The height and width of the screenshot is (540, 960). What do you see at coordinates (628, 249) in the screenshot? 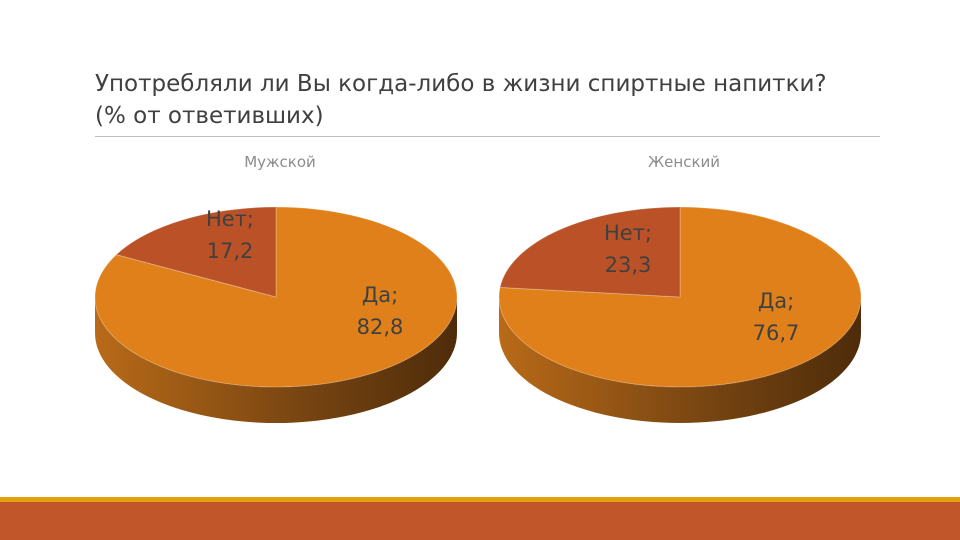
I see `data-label-Нет: Нет; 23,3` at bounding box center [628, 249].